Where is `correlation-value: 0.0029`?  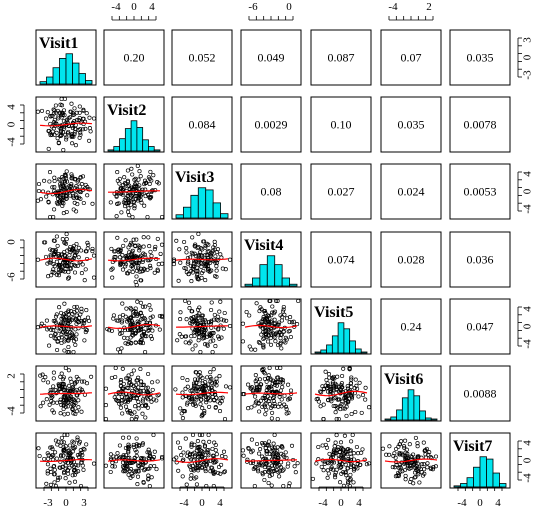 correlation-value: 0.0029 is located at coordinates (271, 125).